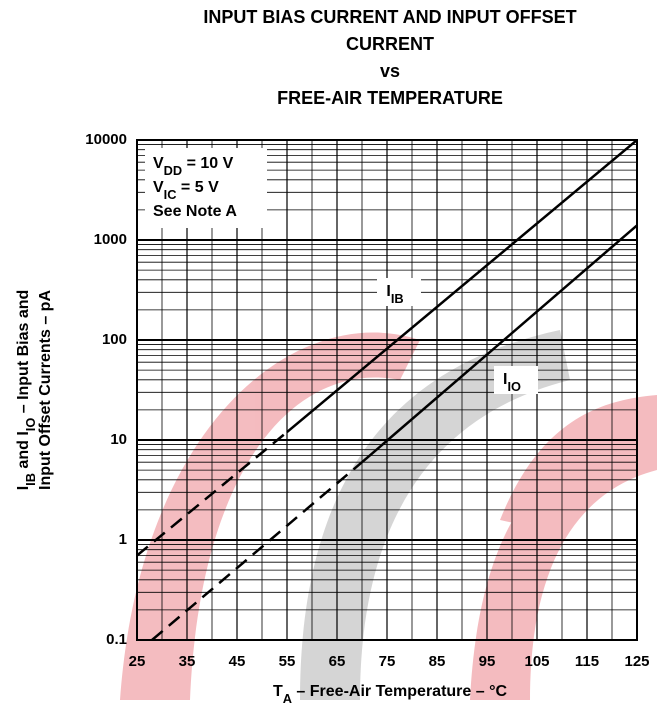  Describe the element at coordinates (23, 452) in the screenshot. I see `y-axis-label-part: and I` at that location.